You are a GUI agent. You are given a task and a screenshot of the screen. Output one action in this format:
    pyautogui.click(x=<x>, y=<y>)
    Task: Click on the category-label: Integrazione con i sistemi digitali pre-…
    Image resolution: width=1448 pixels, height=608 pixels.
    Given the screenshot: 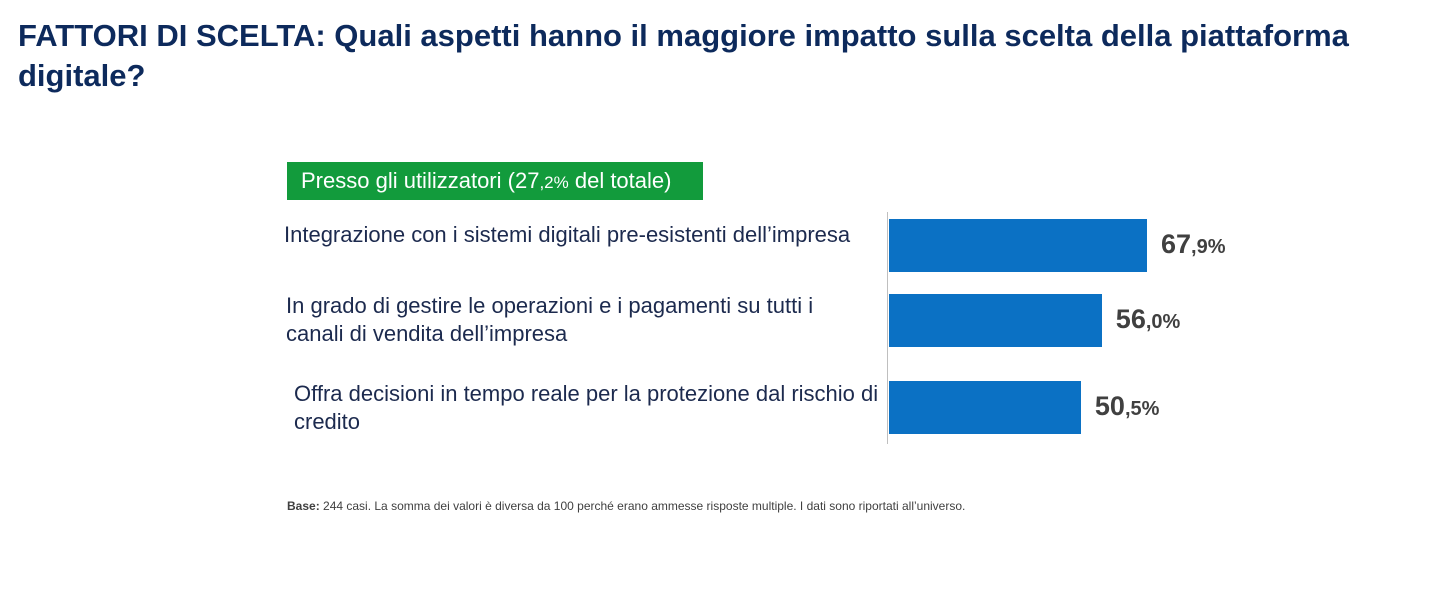 What is the action you would take?
    pyautogui.click(x=567, y=234)
    